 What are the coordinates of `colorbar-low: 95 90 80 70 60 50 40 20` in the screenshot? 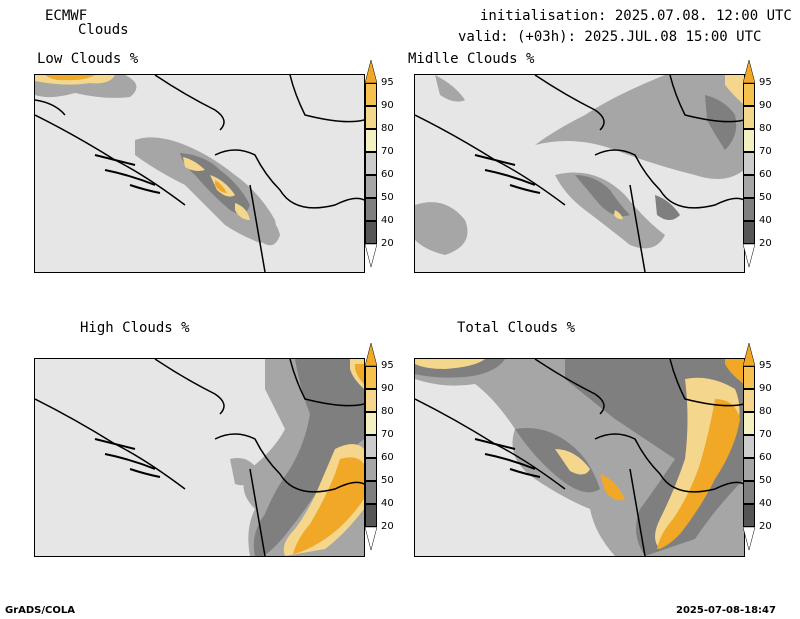 It's located at (379, 175).